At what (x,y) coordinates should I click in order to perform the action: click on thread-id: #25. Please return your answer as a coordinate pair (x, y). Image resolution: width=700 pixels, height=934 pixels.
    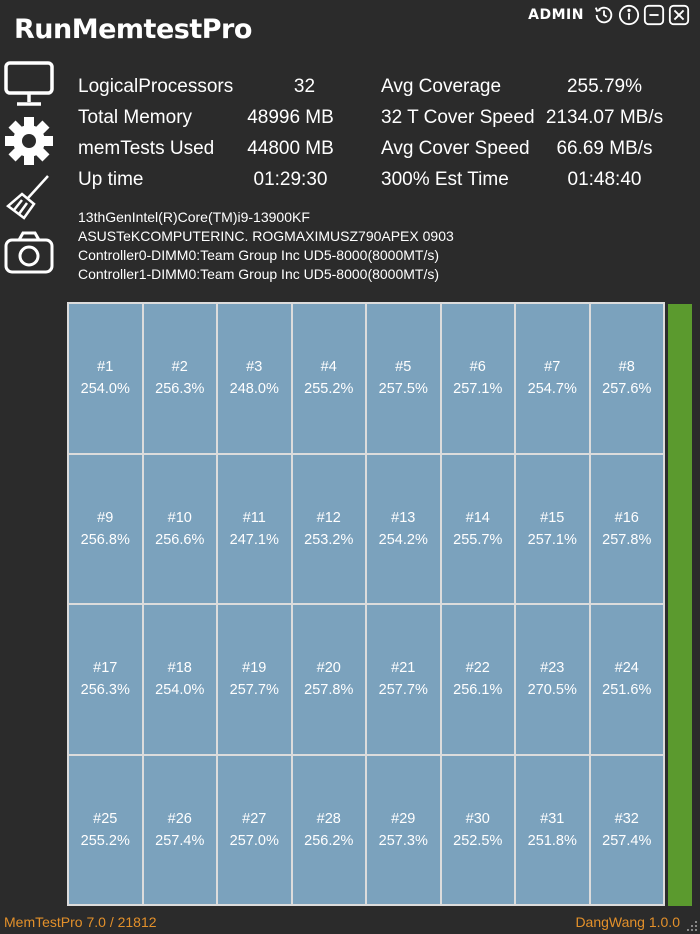
    Looking at the image, I should click on (105, 818).